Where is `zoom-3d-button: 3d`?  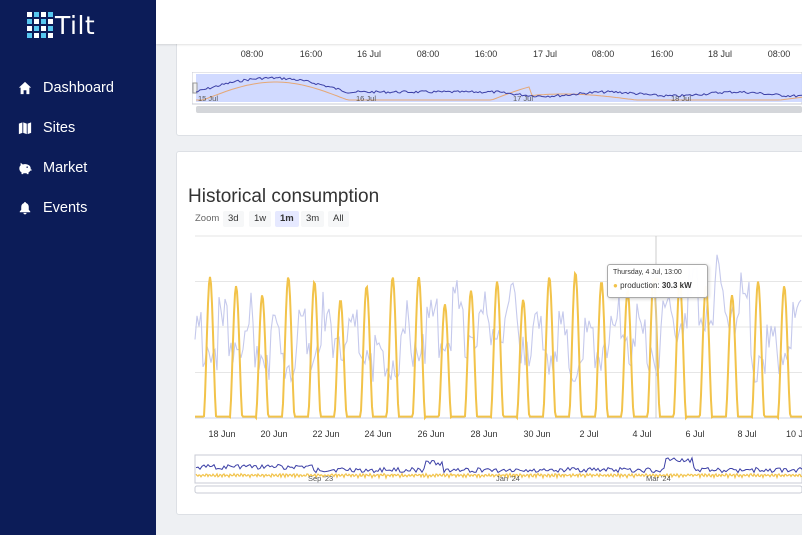 zoom-3d-button: 3d is located at coordinates (233, 219).